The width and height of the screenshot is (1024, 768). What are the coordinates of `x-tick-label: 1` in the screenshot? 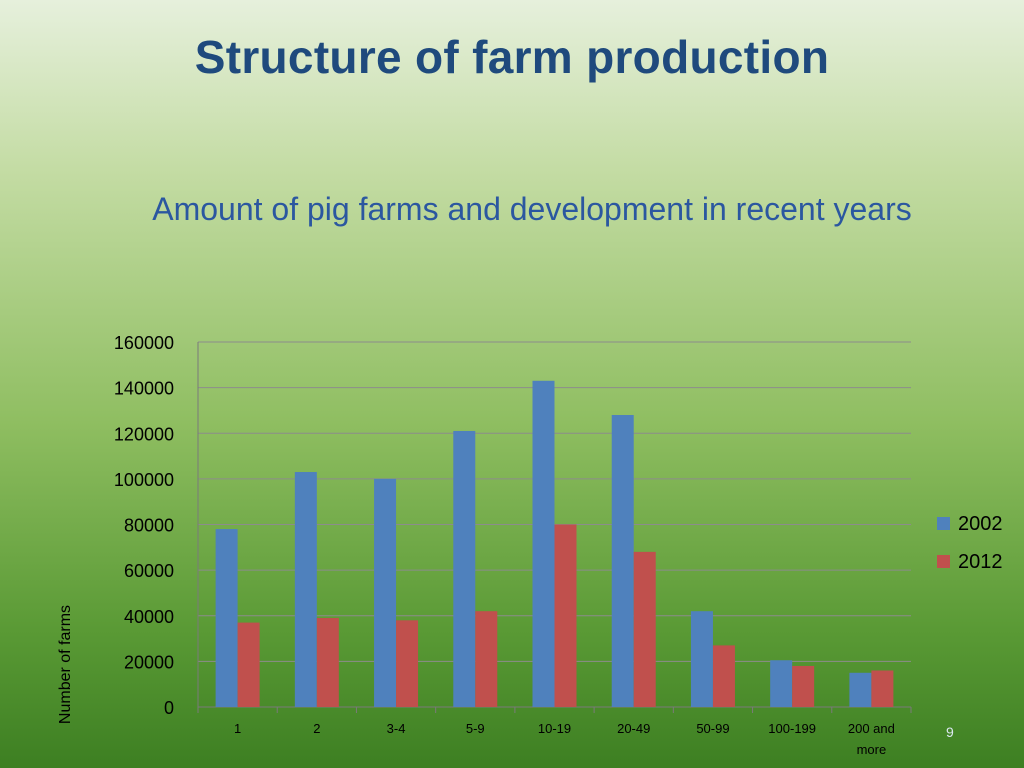 It's located at (237, 728).